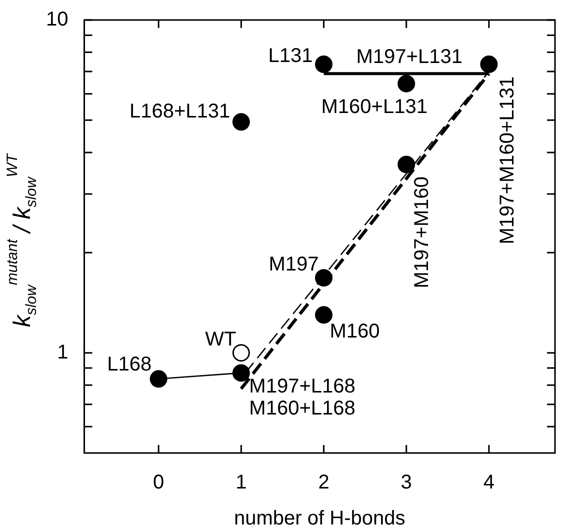 The height and width of the screenshot is (531, 569). What do you see at coordinates (57, 19) in the screenshot?
I see `y-tick-label: 10` at bounding box center [57, 19].